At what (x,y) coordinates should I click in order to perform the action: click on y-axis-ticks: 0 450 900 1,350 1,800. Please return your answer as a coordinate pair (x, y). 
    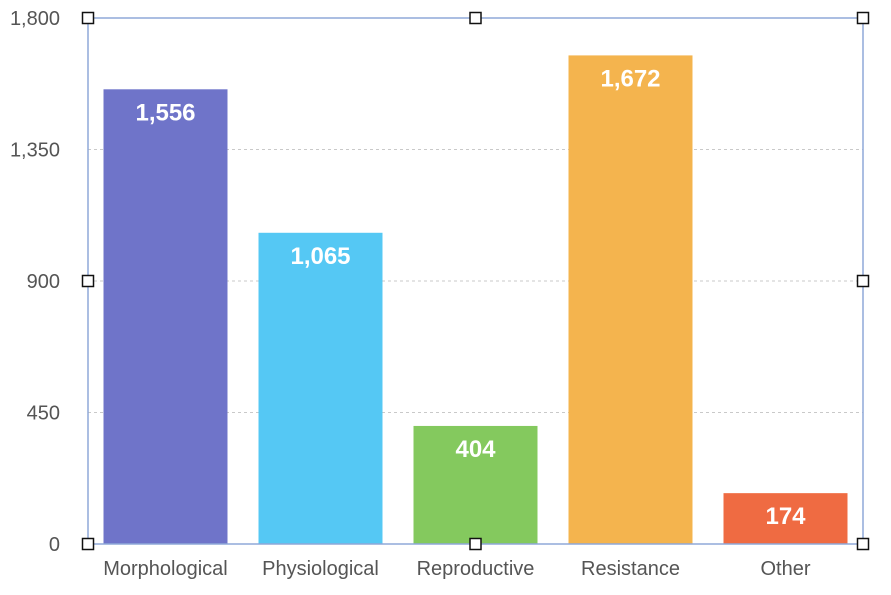
    Looking at the image, I should click on (35, 282).